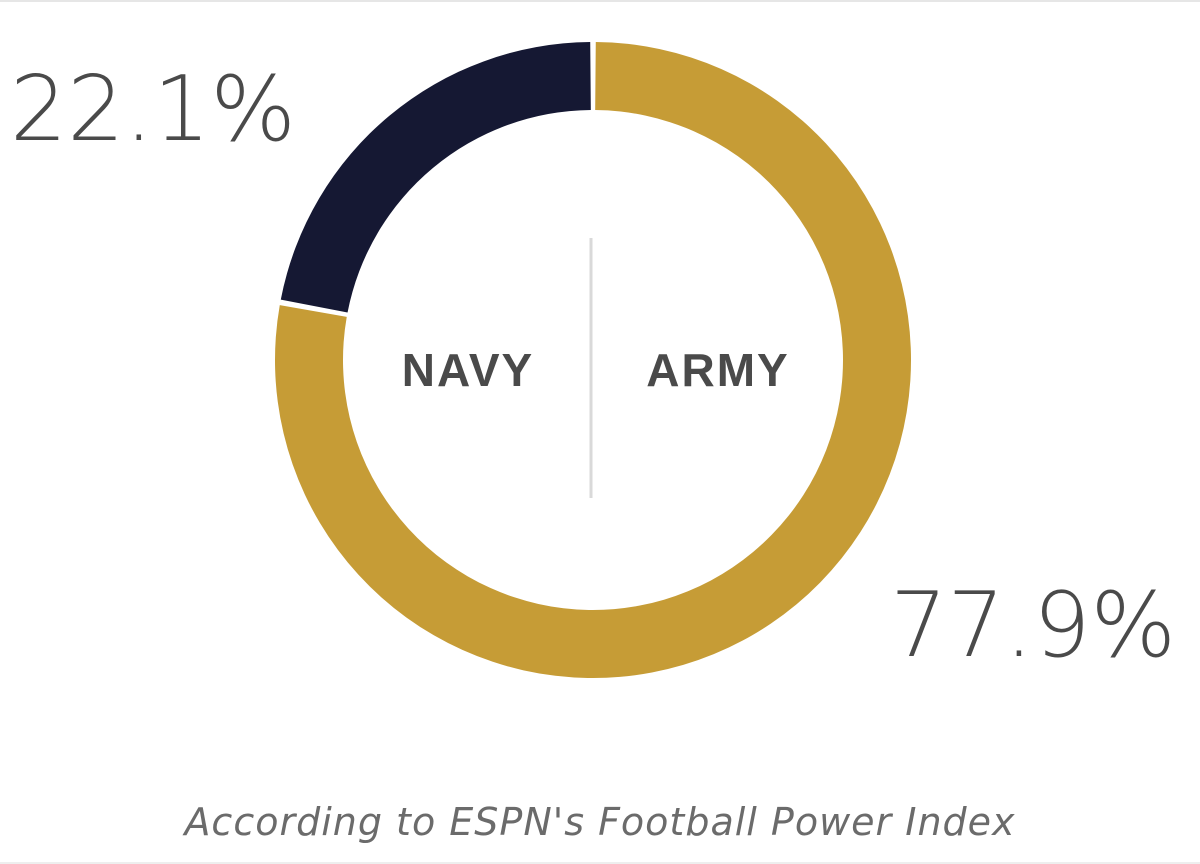  Describe the element at coordinates (153, 109) in the screenshot. I see `navy-percentage: 22.1%` at that location.